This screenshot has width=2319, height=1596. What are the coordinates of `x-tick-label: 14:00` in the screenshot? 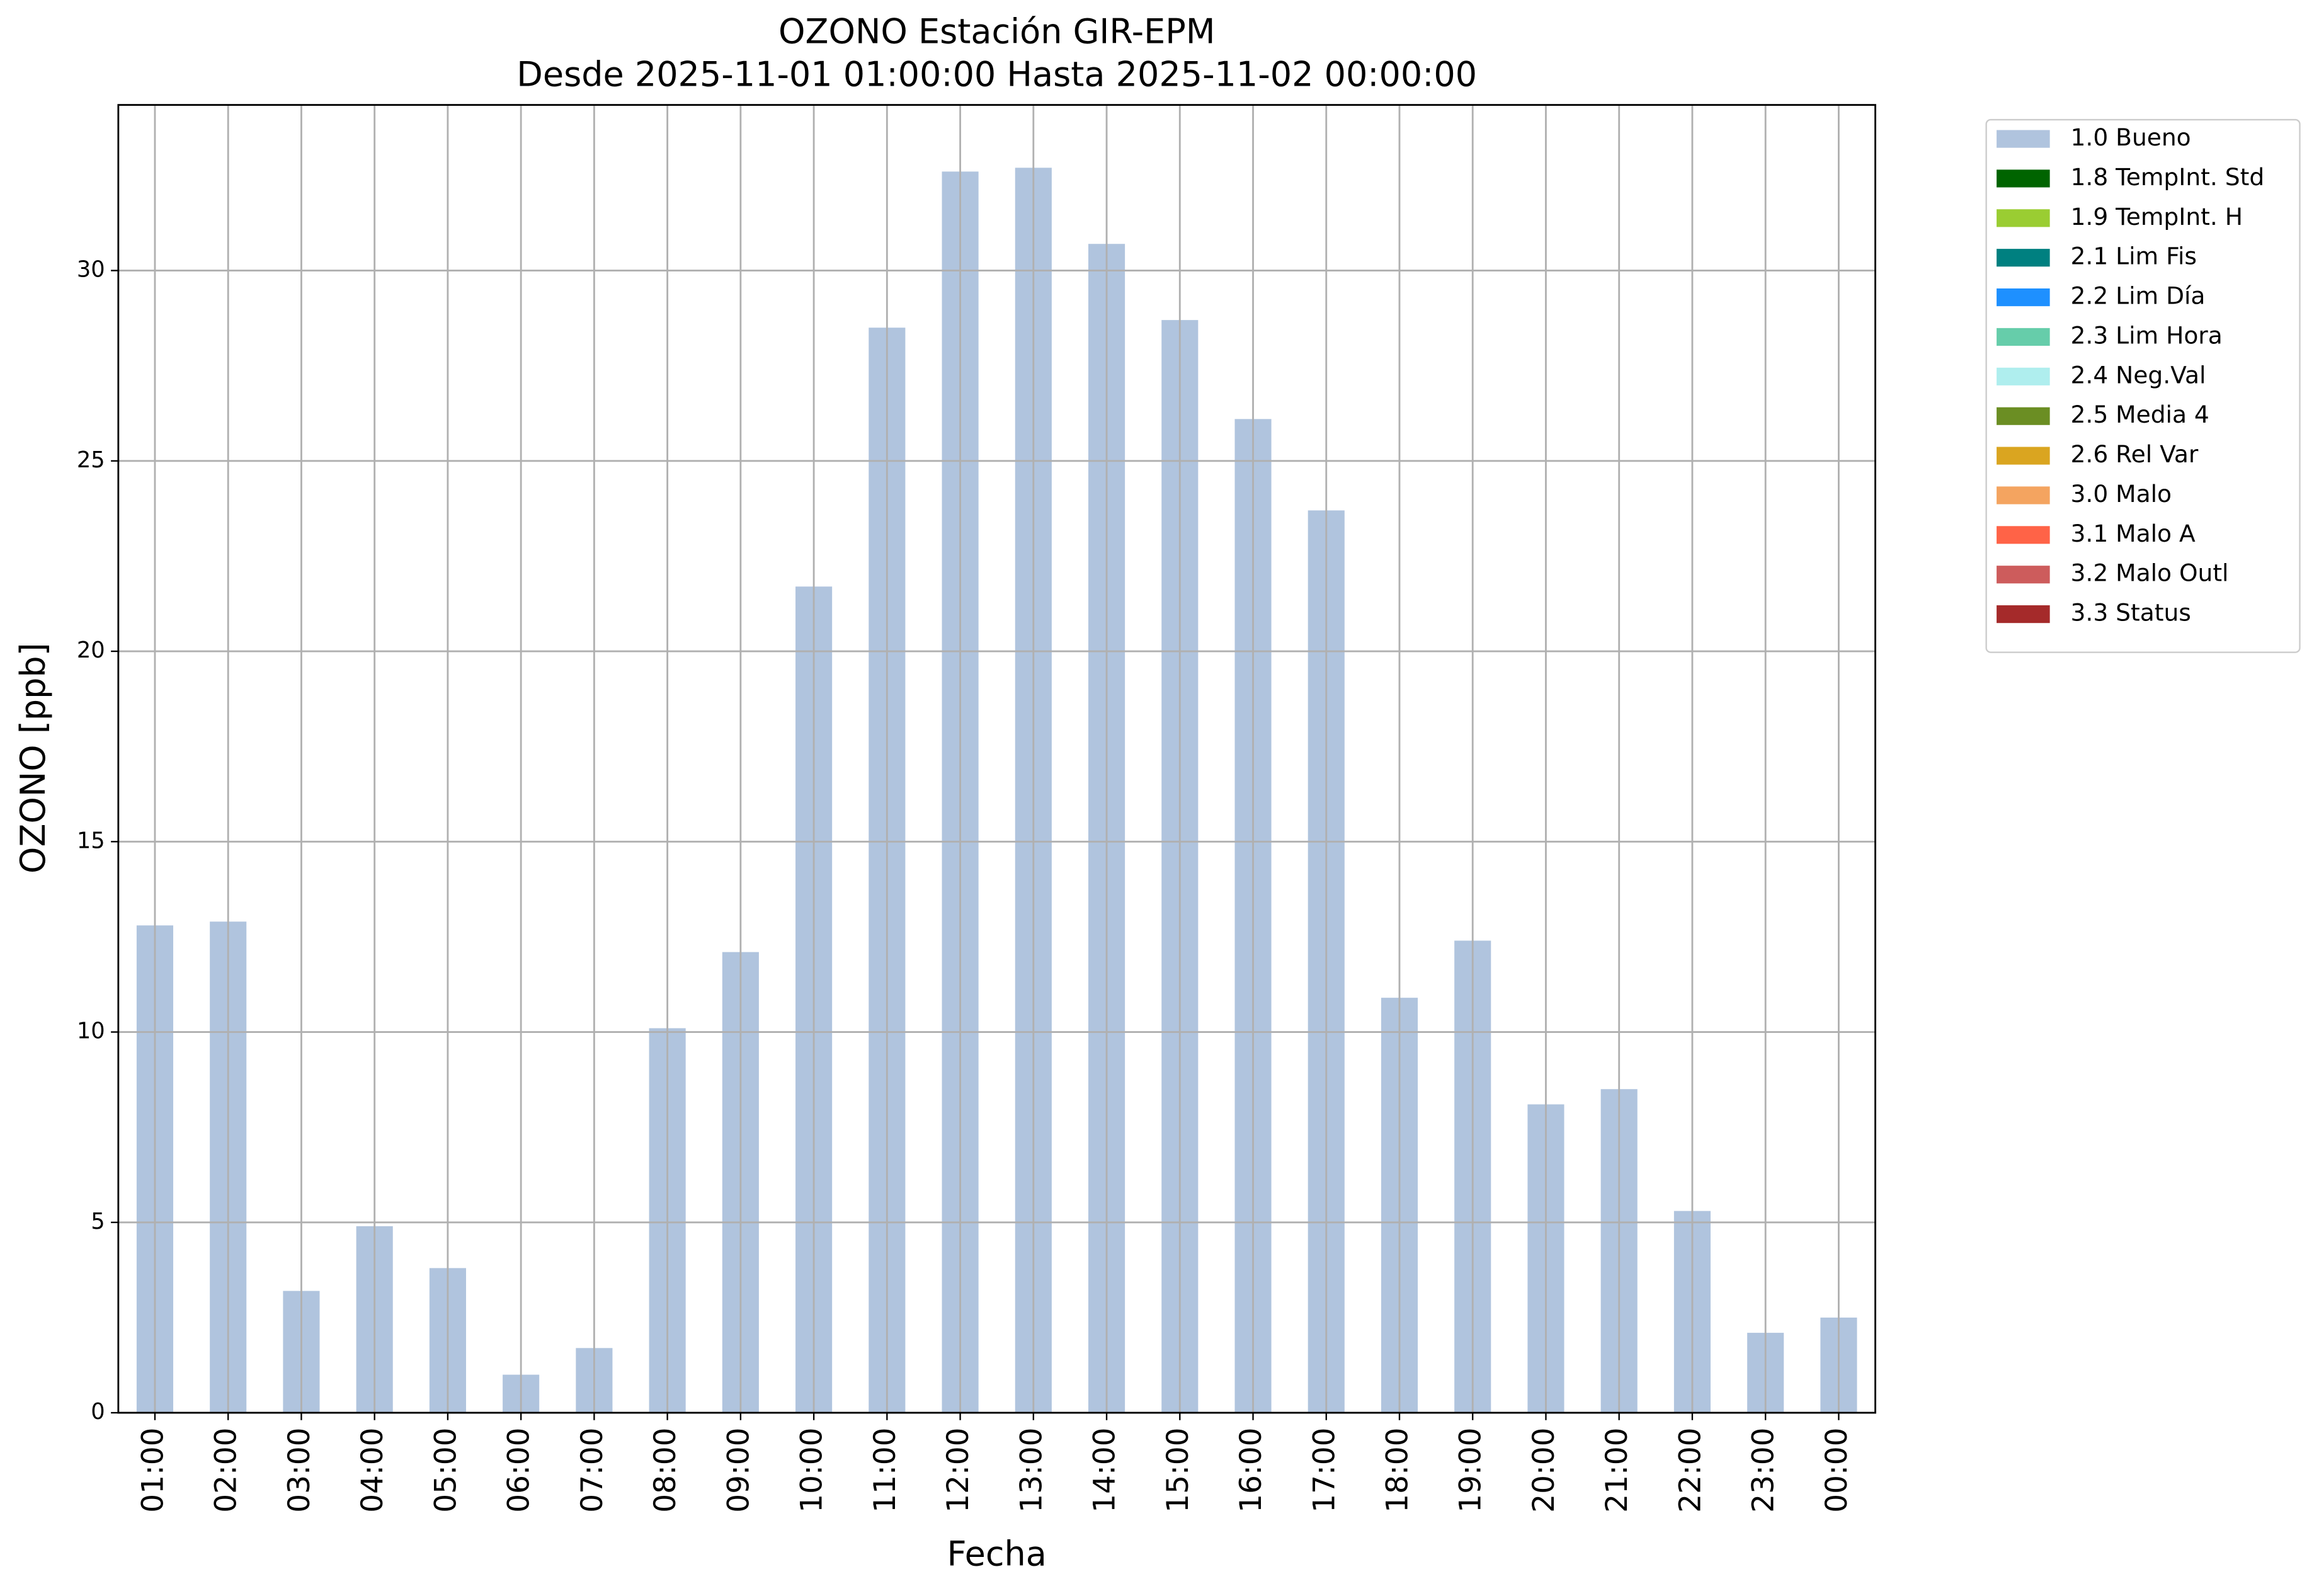 It's located at (1105, 1470).